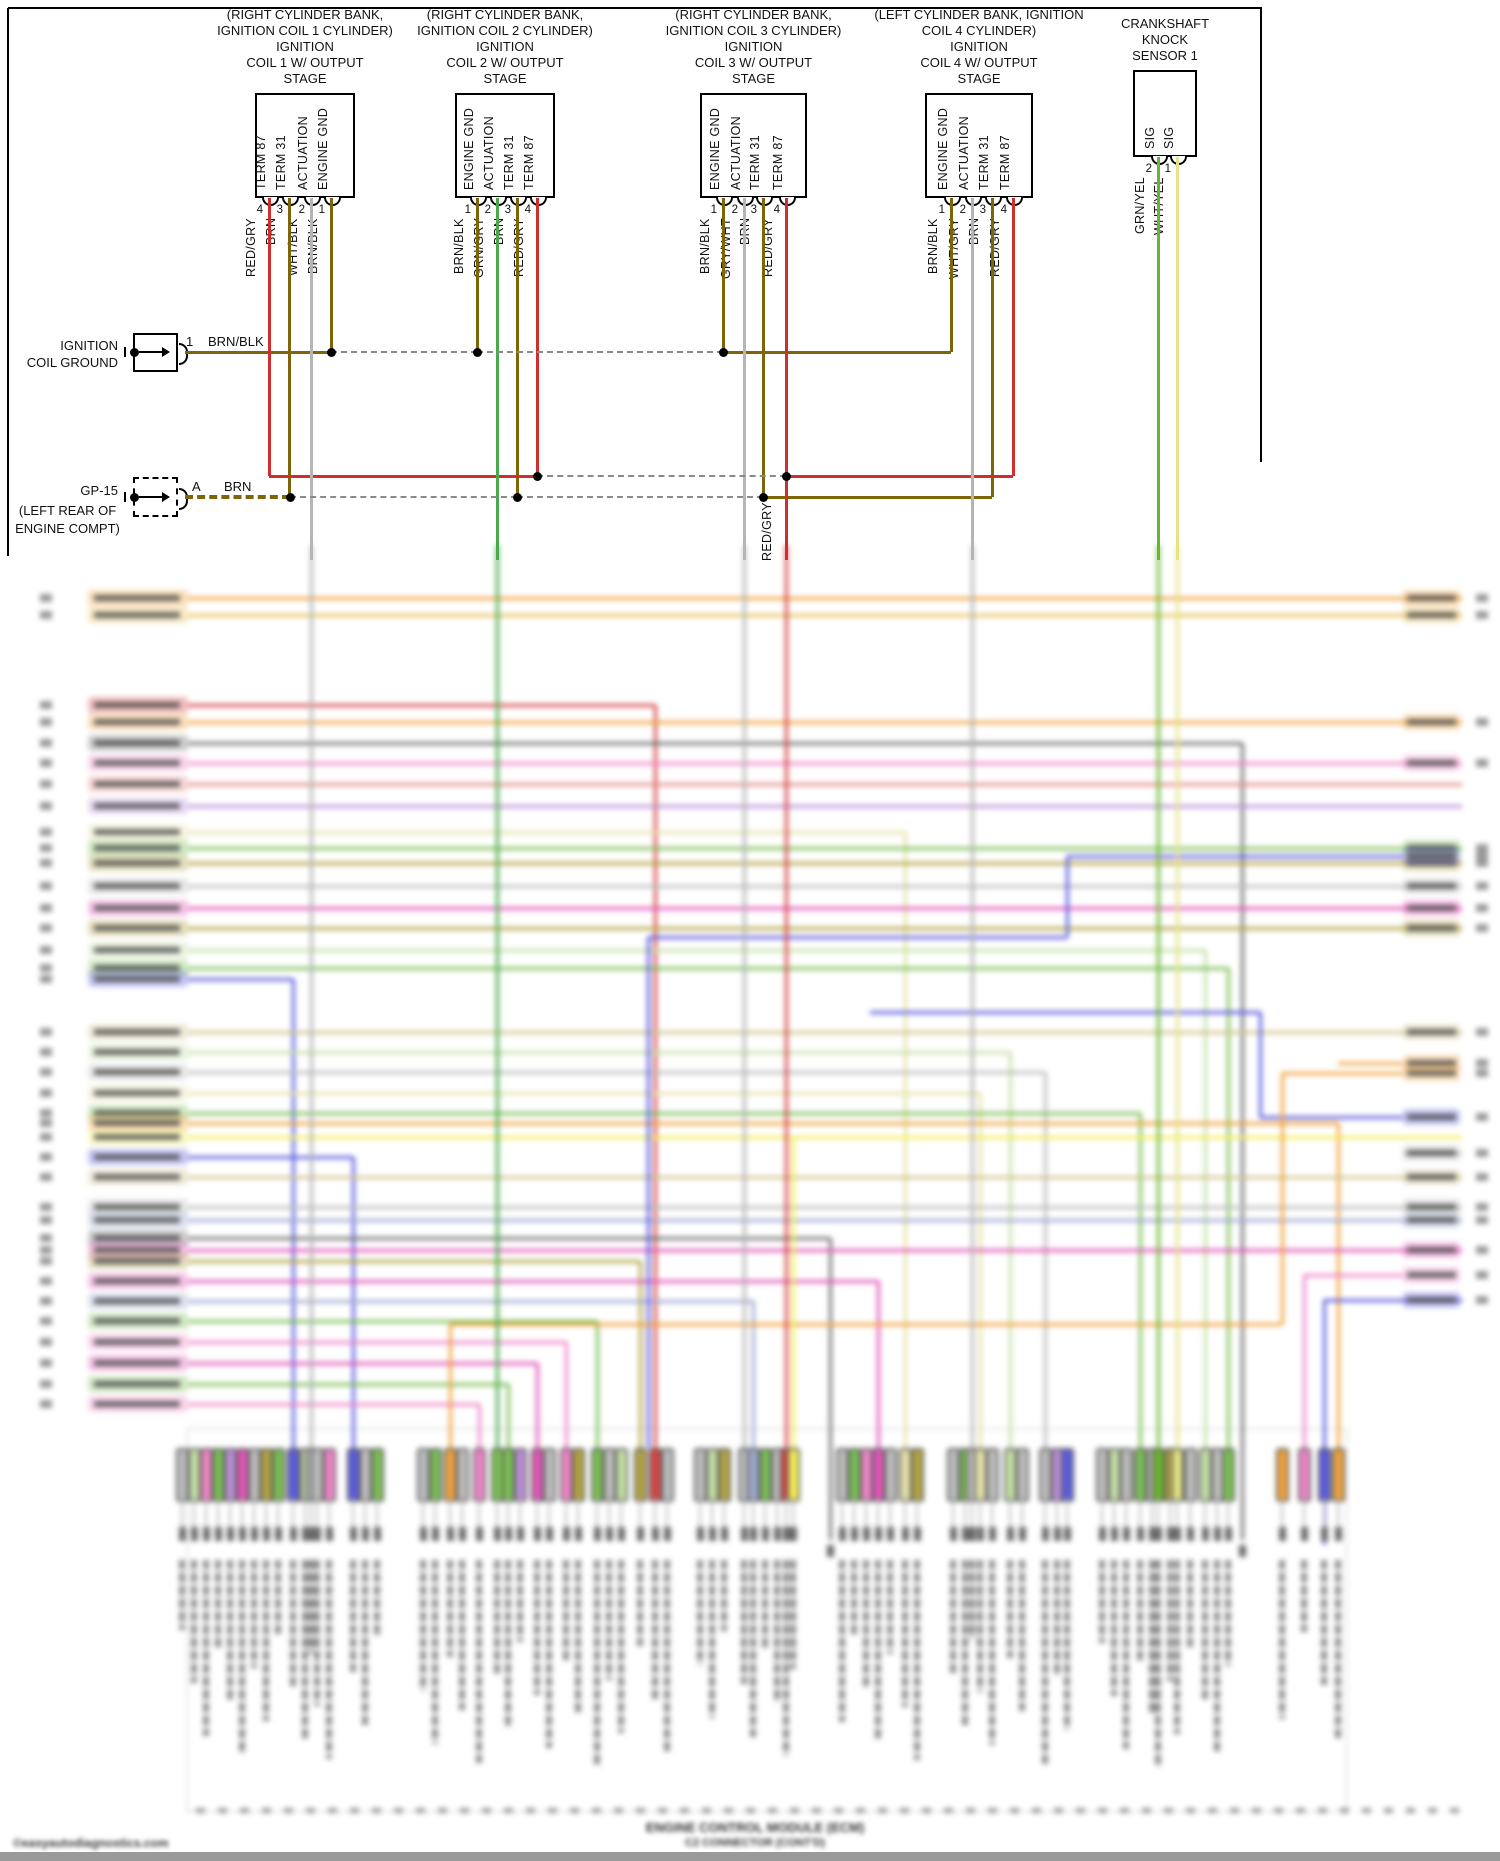 This screenshot has width=1500, height=1861. Describe the element at coordinates (979, 14) in the screenshot. I see `ignition-coil-4-title-line: (LEFT CYLINDER BANK, IGNITION` at that location.